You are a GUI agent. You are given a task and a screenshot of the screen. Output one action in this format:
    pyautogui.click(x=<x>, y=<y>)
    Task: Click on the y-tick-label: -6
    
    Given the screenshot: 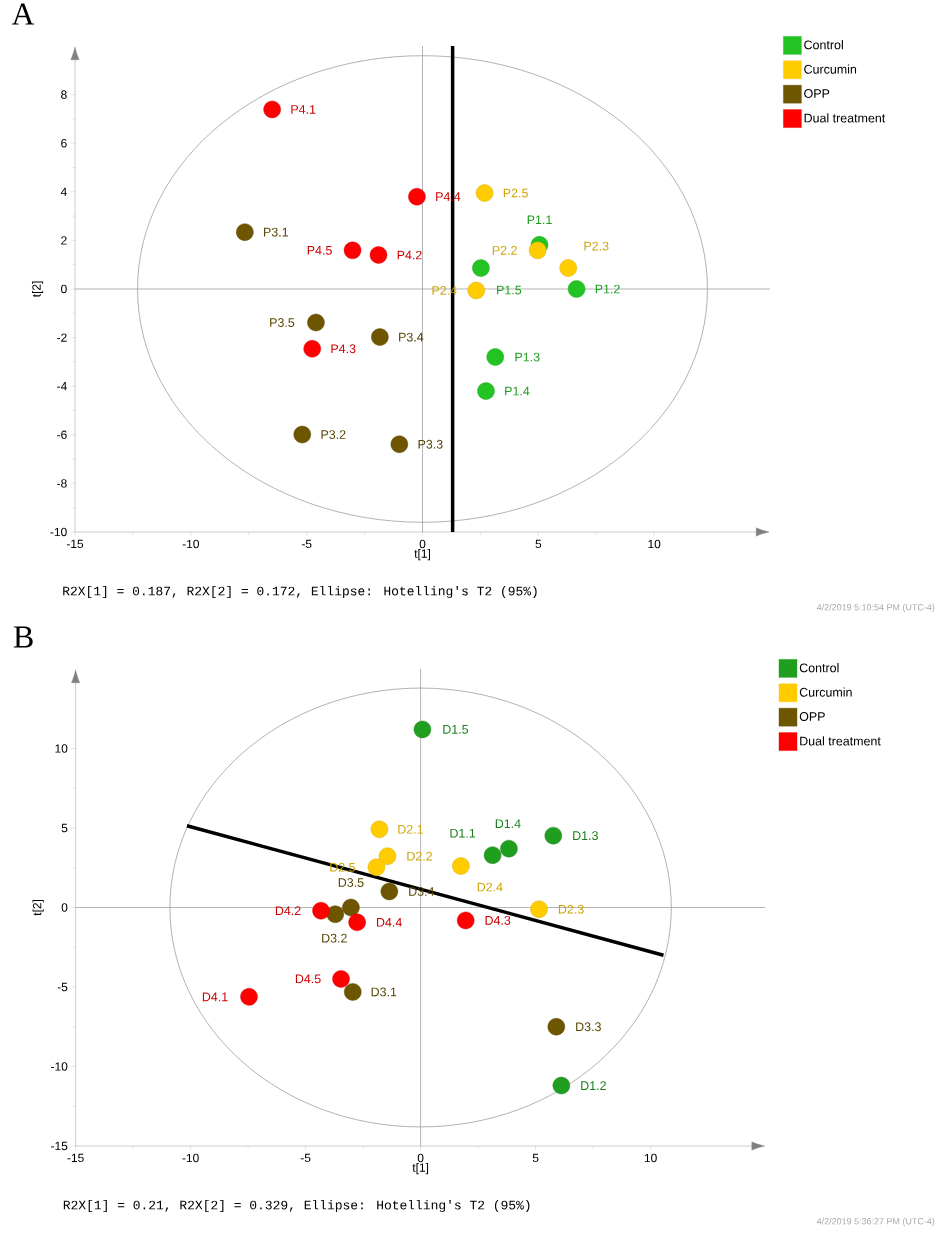 What is the action you would take?
    pyautogui.click(x=62, y=435)
    